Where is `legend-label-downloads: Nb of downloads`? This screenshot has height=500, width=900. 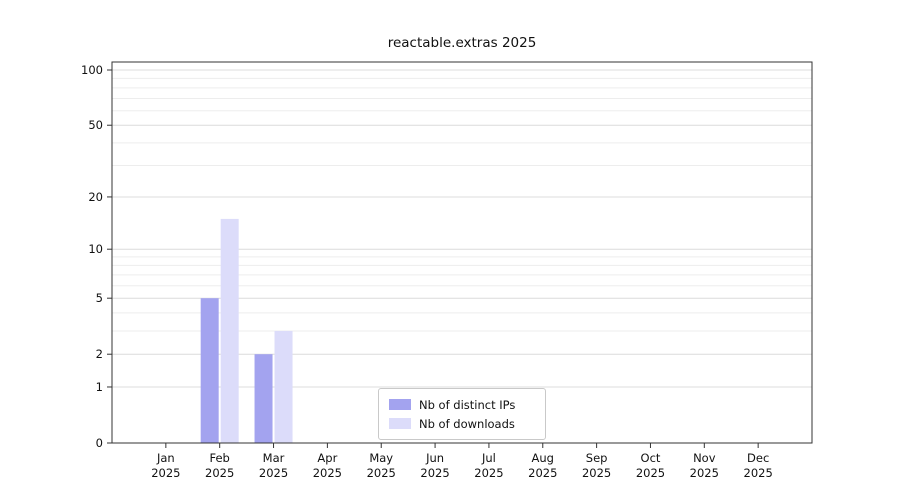
legend-label-downloads: Nb of downloads is located at coordinates (467, 423).